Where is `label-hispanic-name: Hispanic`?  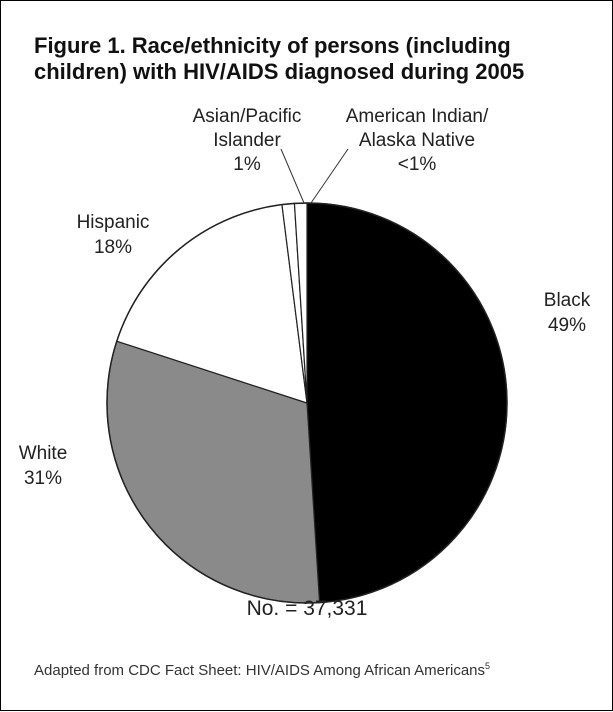
label-hispanic-name: Hispanic is located at coordinates (113, 222).